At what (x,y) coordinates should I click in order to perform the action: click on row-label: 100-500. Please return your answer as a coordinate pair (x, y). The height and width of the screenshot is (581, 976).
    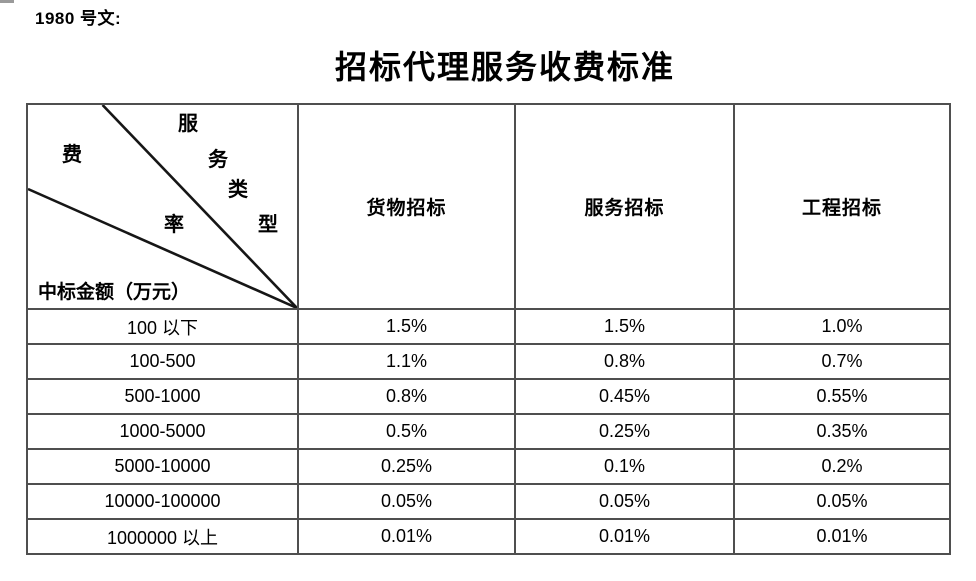
    Looking at the image, I should click on (162, 361).